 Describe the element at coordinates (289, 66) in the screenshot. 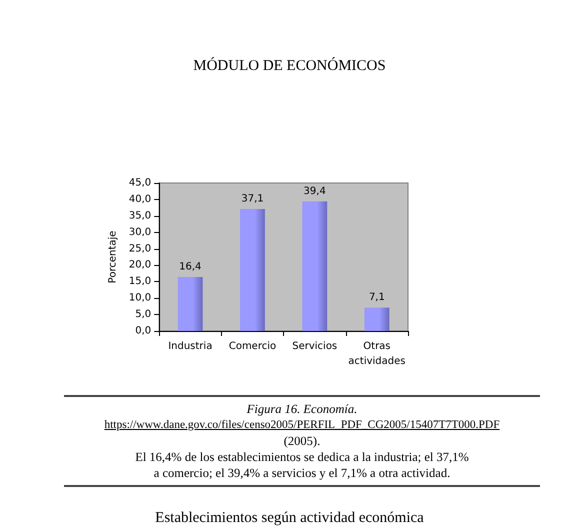

I see `chart-title: MÓDULO DE ECONÓMICOS` at that location.